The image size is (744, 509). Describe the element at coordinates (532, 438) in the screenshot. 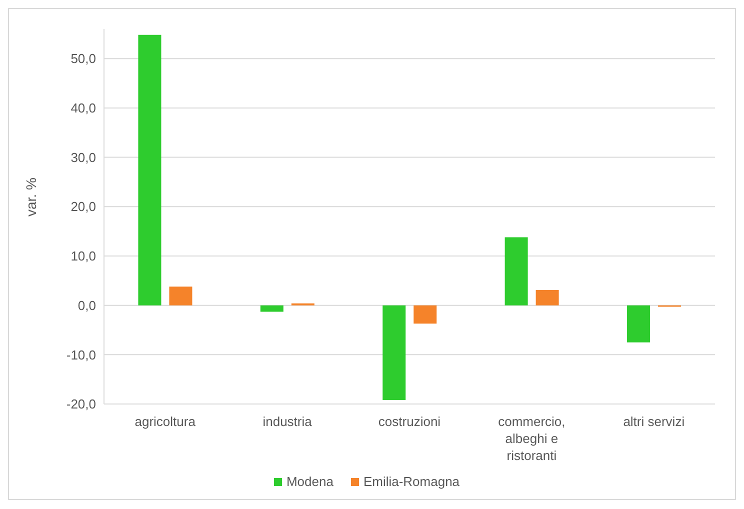

I see `x-tick-label: commercio, albeghi e ristoranti` at that location.